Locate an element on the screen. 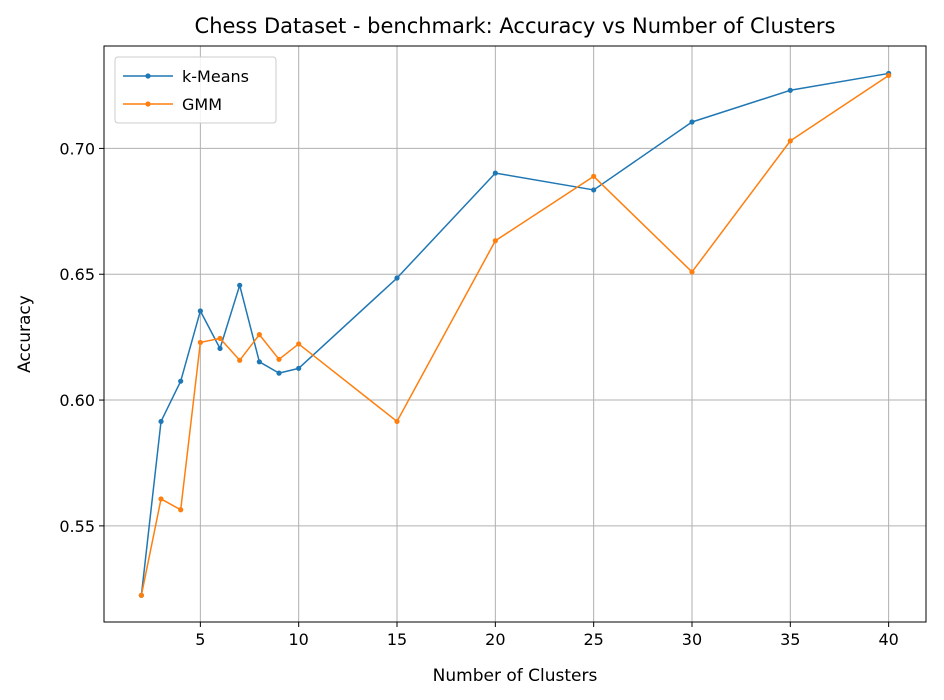 The width and height of the screenshot is (944, 700). y-tick-label: 0.60 is located at coordinates (77, 400).